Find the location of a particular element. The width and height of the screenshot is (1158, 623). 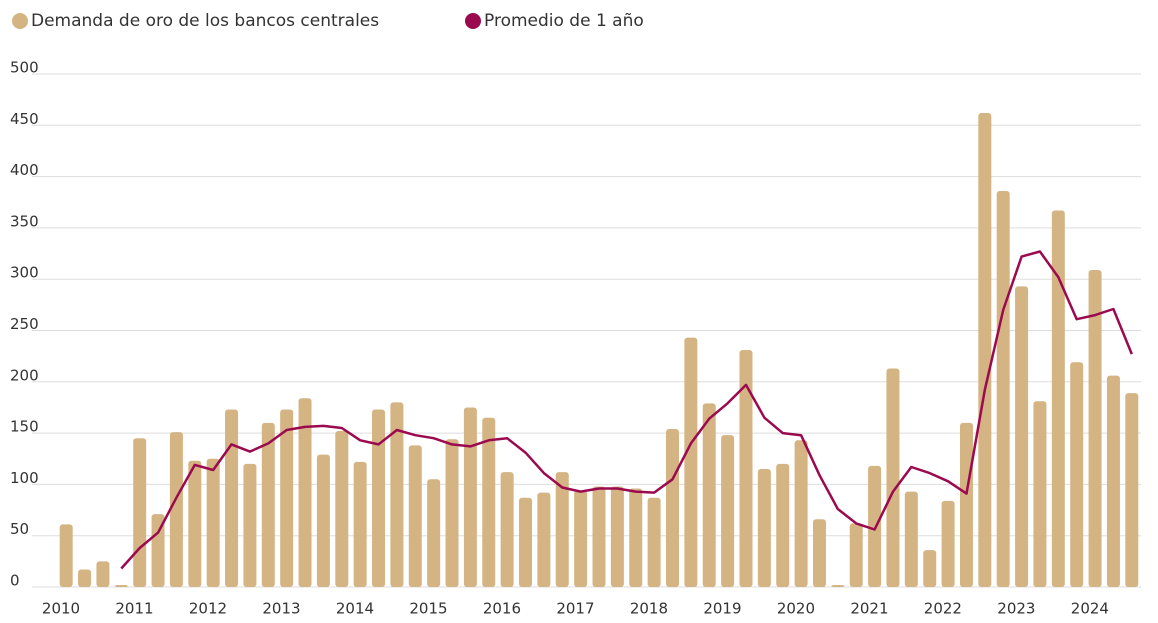

x-tick-label: 2019 is located at coordinates (722, 609).